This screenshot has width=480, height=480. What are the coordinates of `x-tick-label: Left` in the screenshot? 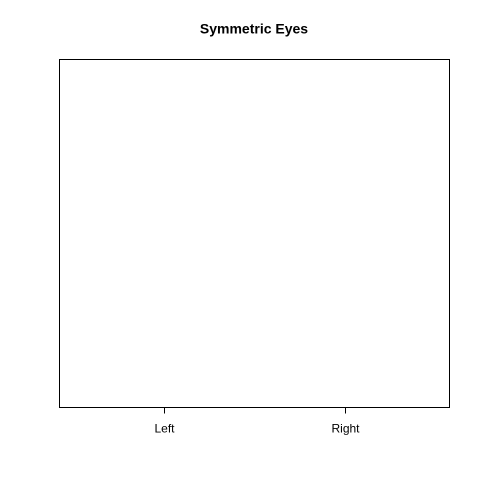 It's located at (164, 429).